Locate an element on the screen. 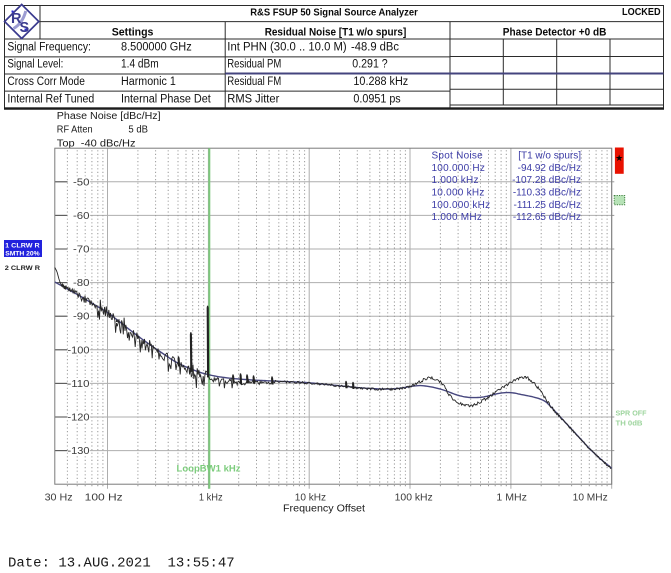 Image resolution: width=671 pixels, height=573 pixels. svg-text: 8.500000 GHz is located at coordinates (156, 47).